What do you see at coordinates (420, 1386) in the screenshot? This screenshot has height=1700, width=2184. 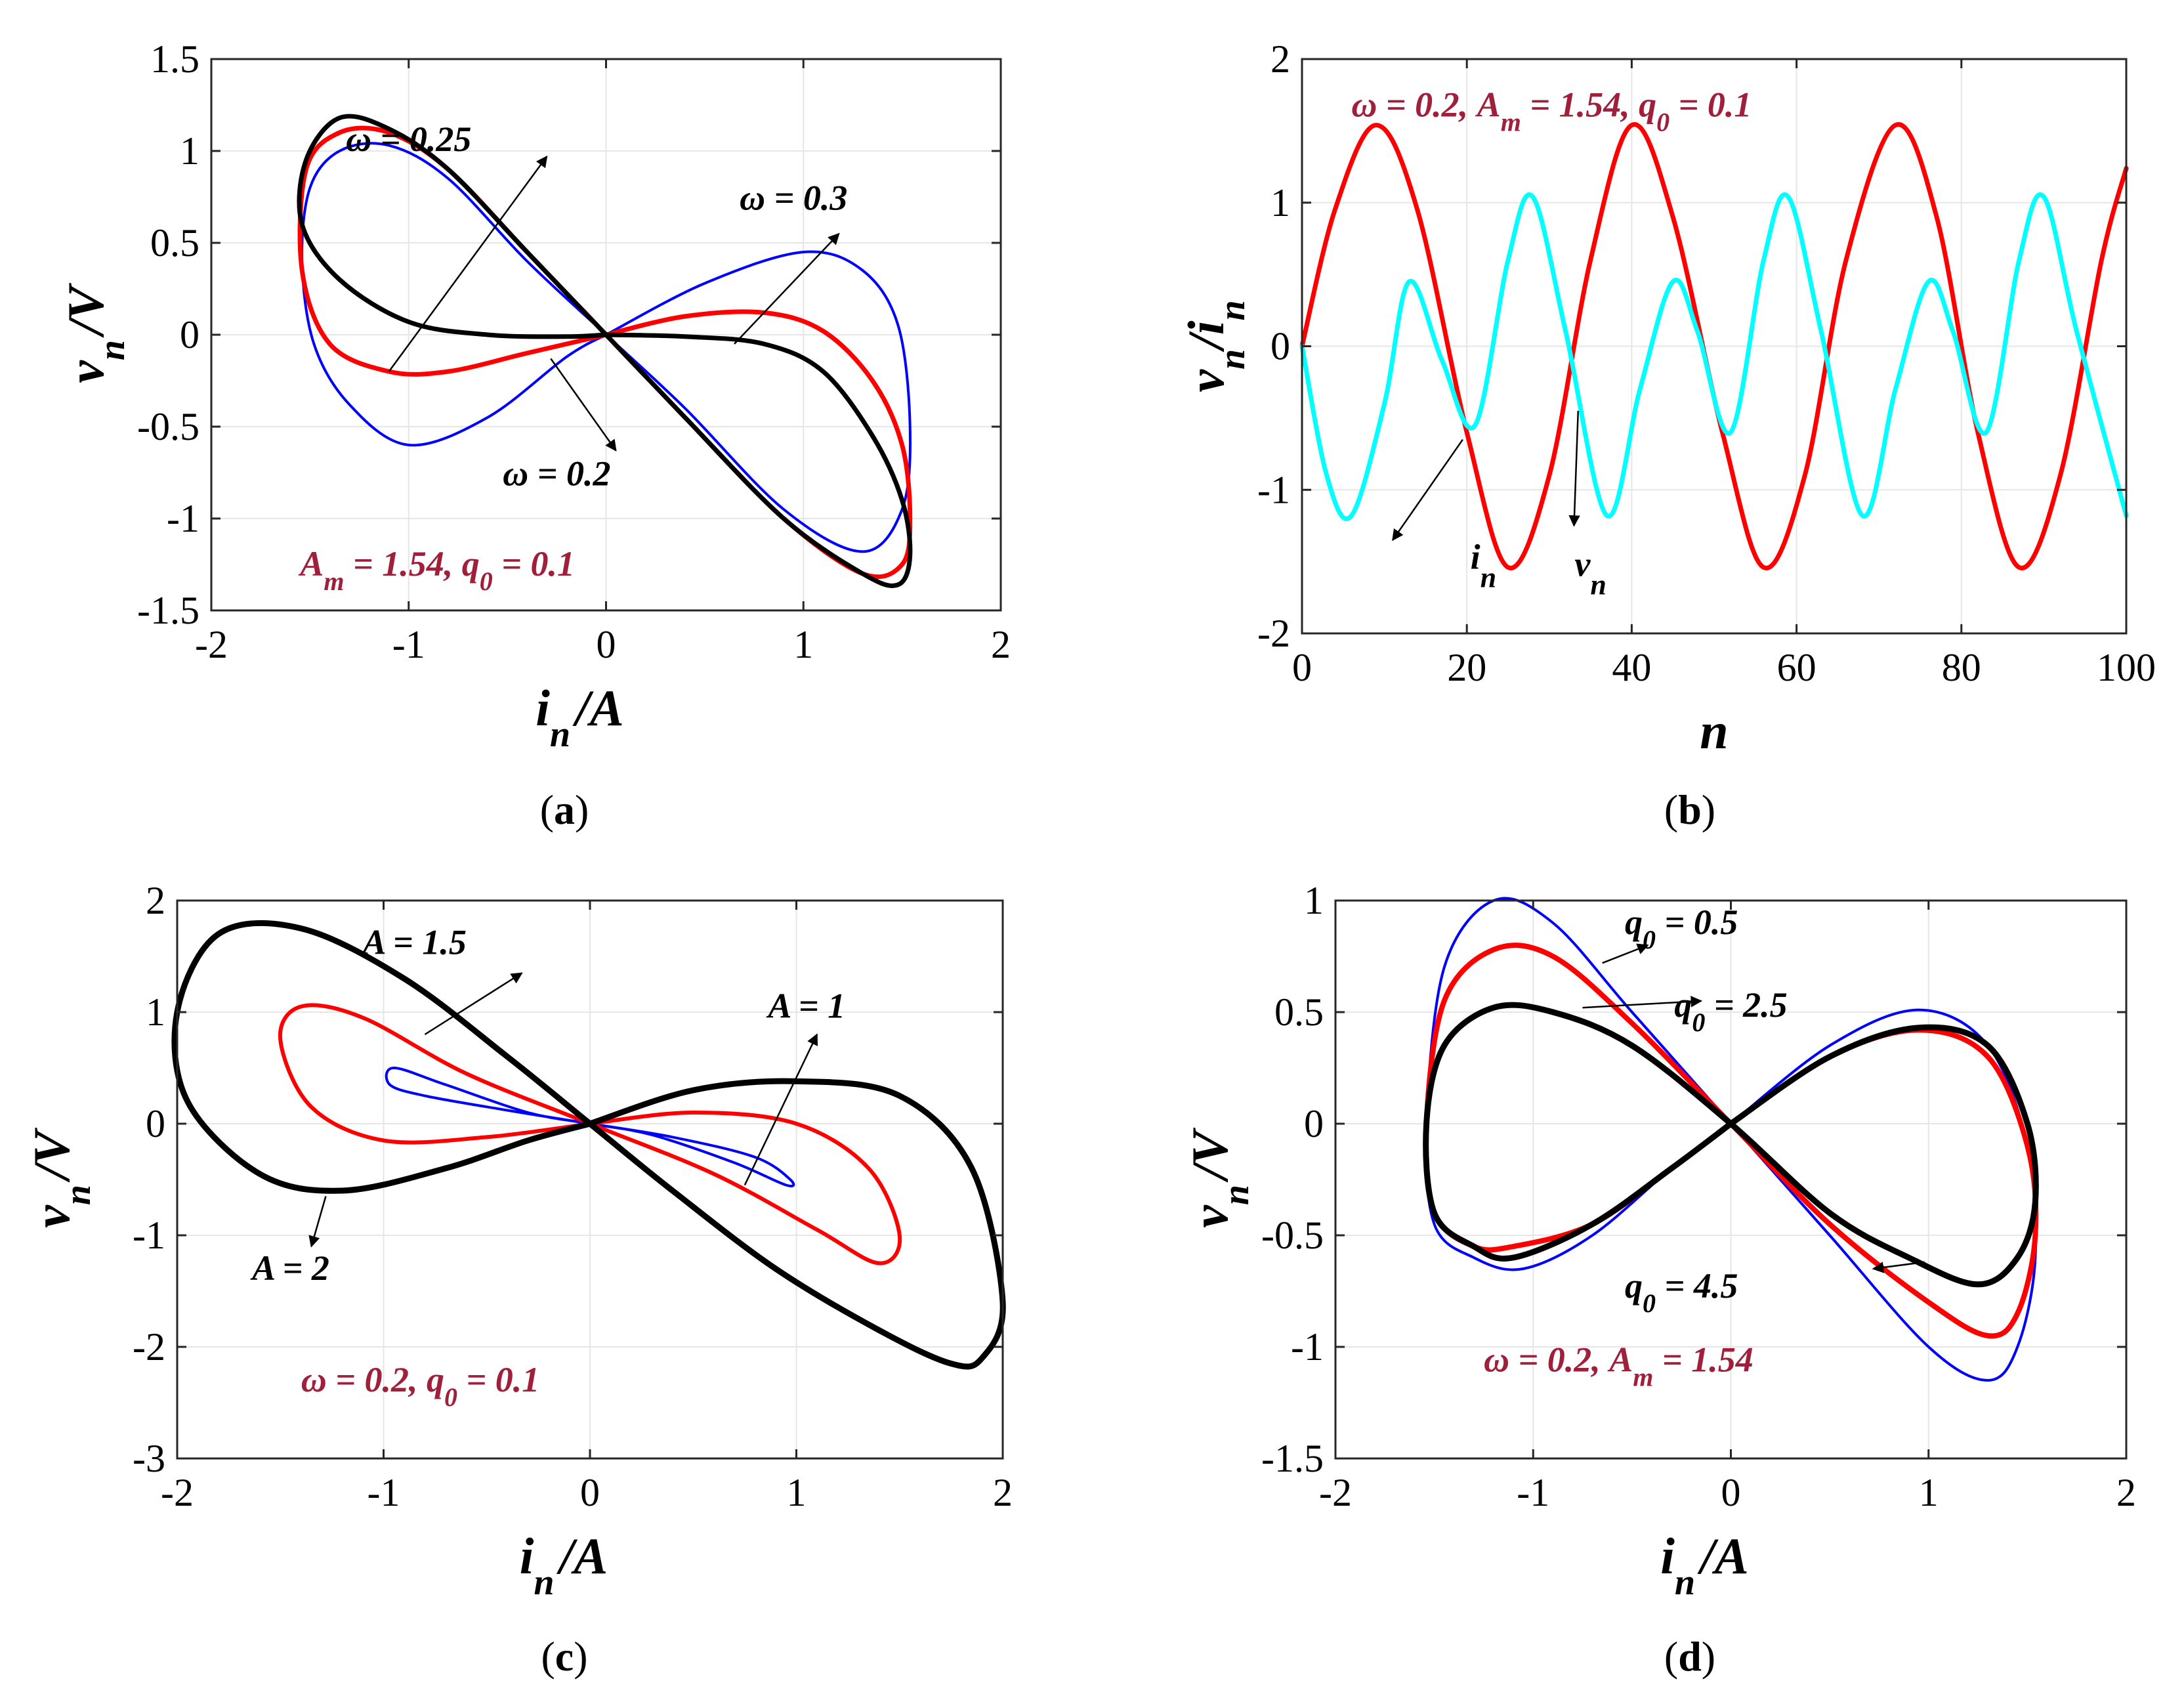 I see `parameter-text: ω = 0.2, q0 = 0.1` at bounding box center [420, 1386].